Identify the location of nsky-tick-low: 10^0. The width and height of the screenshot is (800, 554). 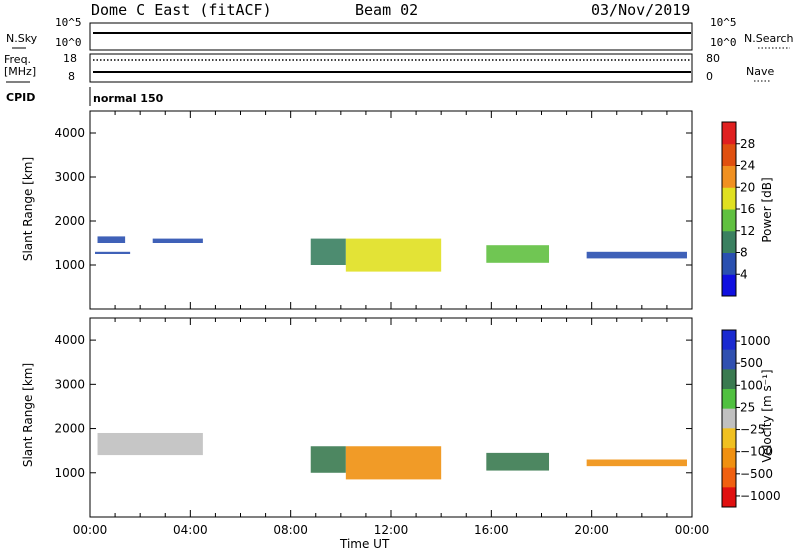
(68, 42).